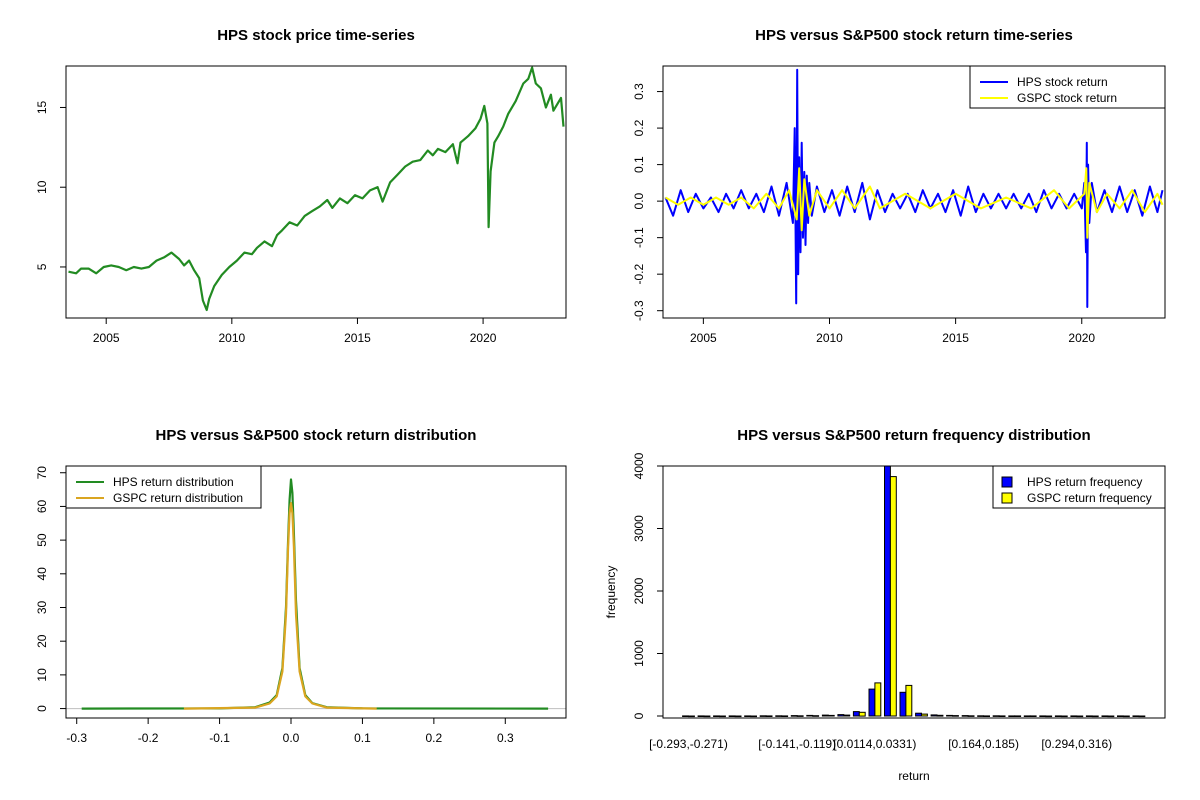 This screenshot has width=1200, height=800. I want to click on y-tick-label: 4000, so click(639, 465).